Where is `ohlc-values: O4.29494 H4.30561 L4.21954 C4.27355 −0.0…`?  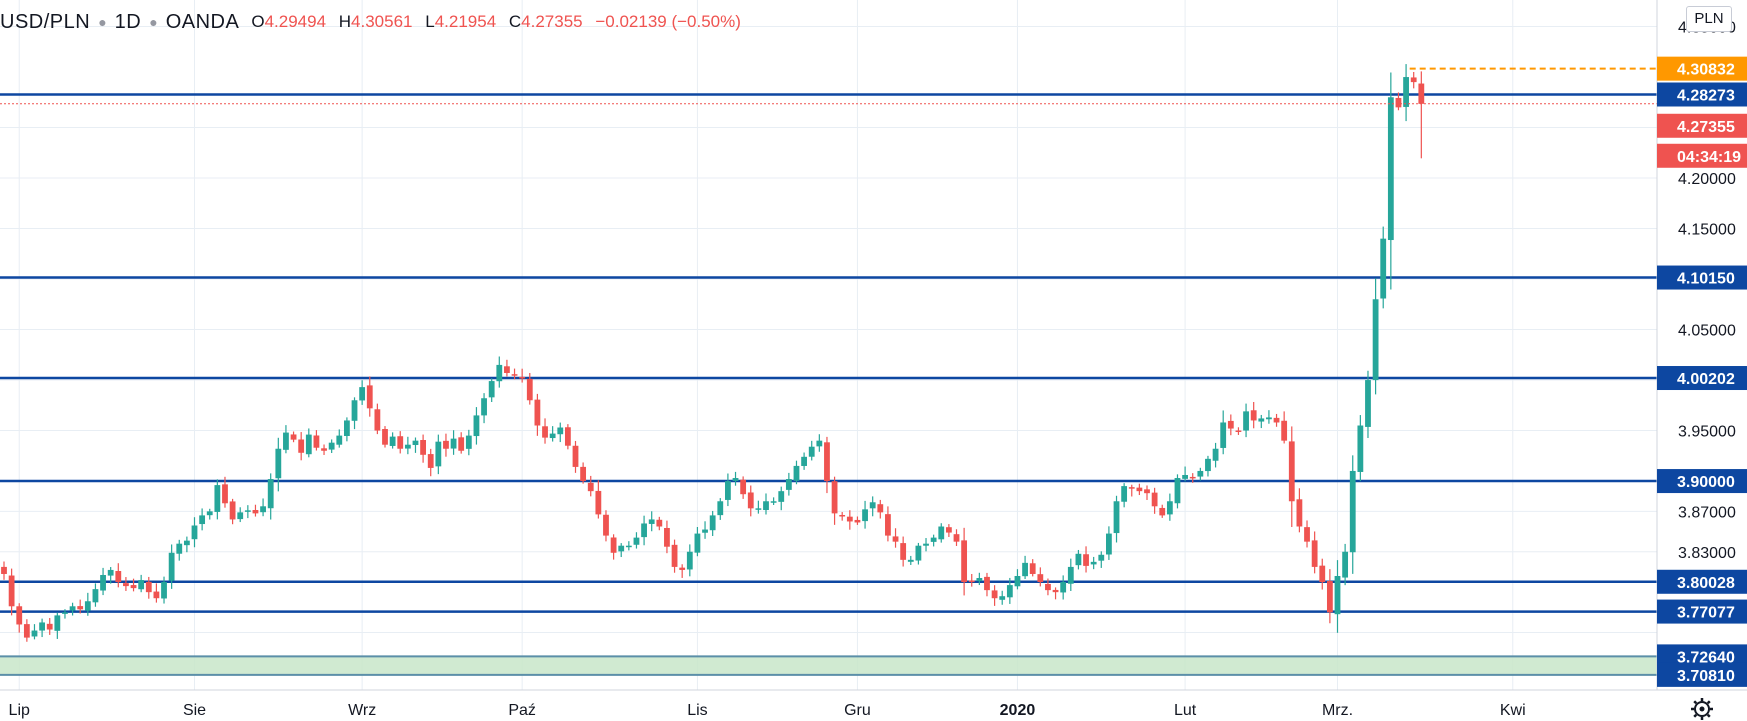
ohlc-values: O4.29494 H4.30561 L4.21954 C4.27355 −0.0… is located at coordinates (500, 22).